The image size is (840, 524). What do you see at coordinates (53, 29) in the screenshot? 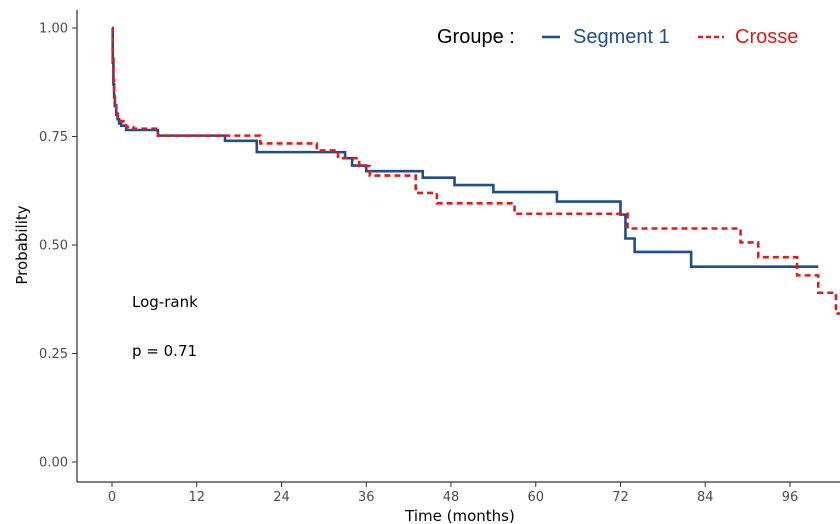
I see `y-tick-label: 1.00` at bounding box center [53, 29].